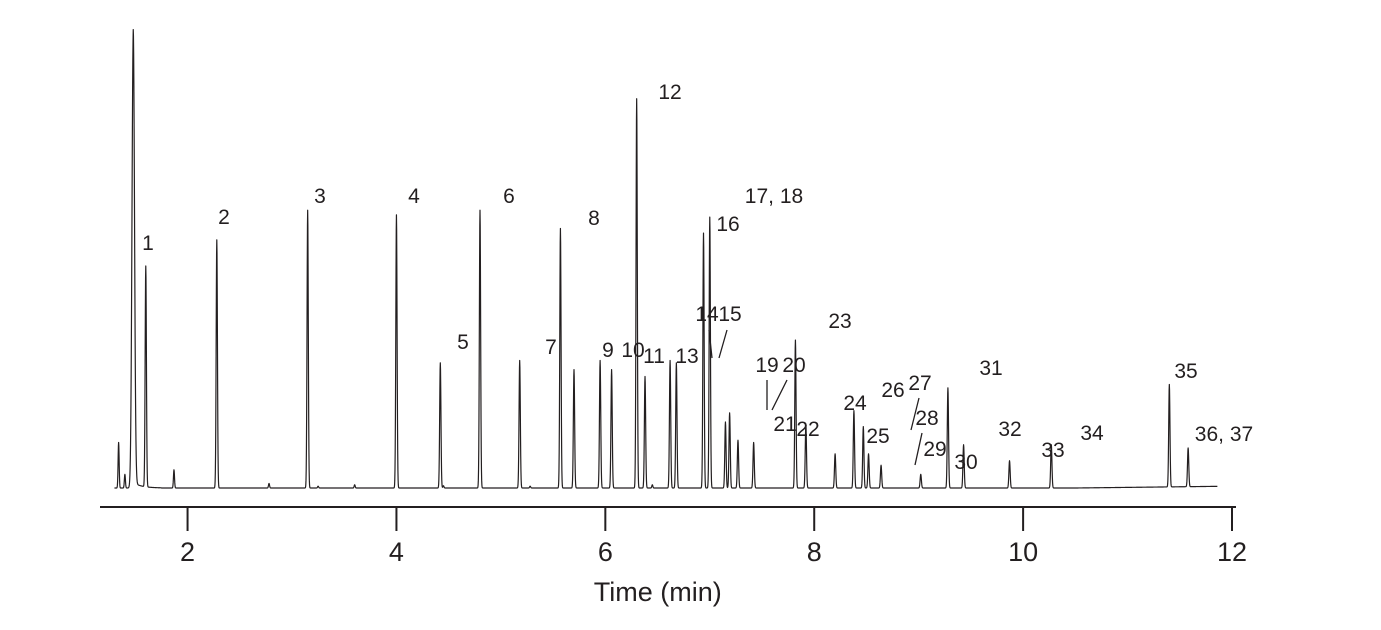 The height and width of the screenshot is (630, 1381). What do you see at coordinates (594, 218) in the screenshot?
I see `peak-label: 8` at bounding box center [594, 218].